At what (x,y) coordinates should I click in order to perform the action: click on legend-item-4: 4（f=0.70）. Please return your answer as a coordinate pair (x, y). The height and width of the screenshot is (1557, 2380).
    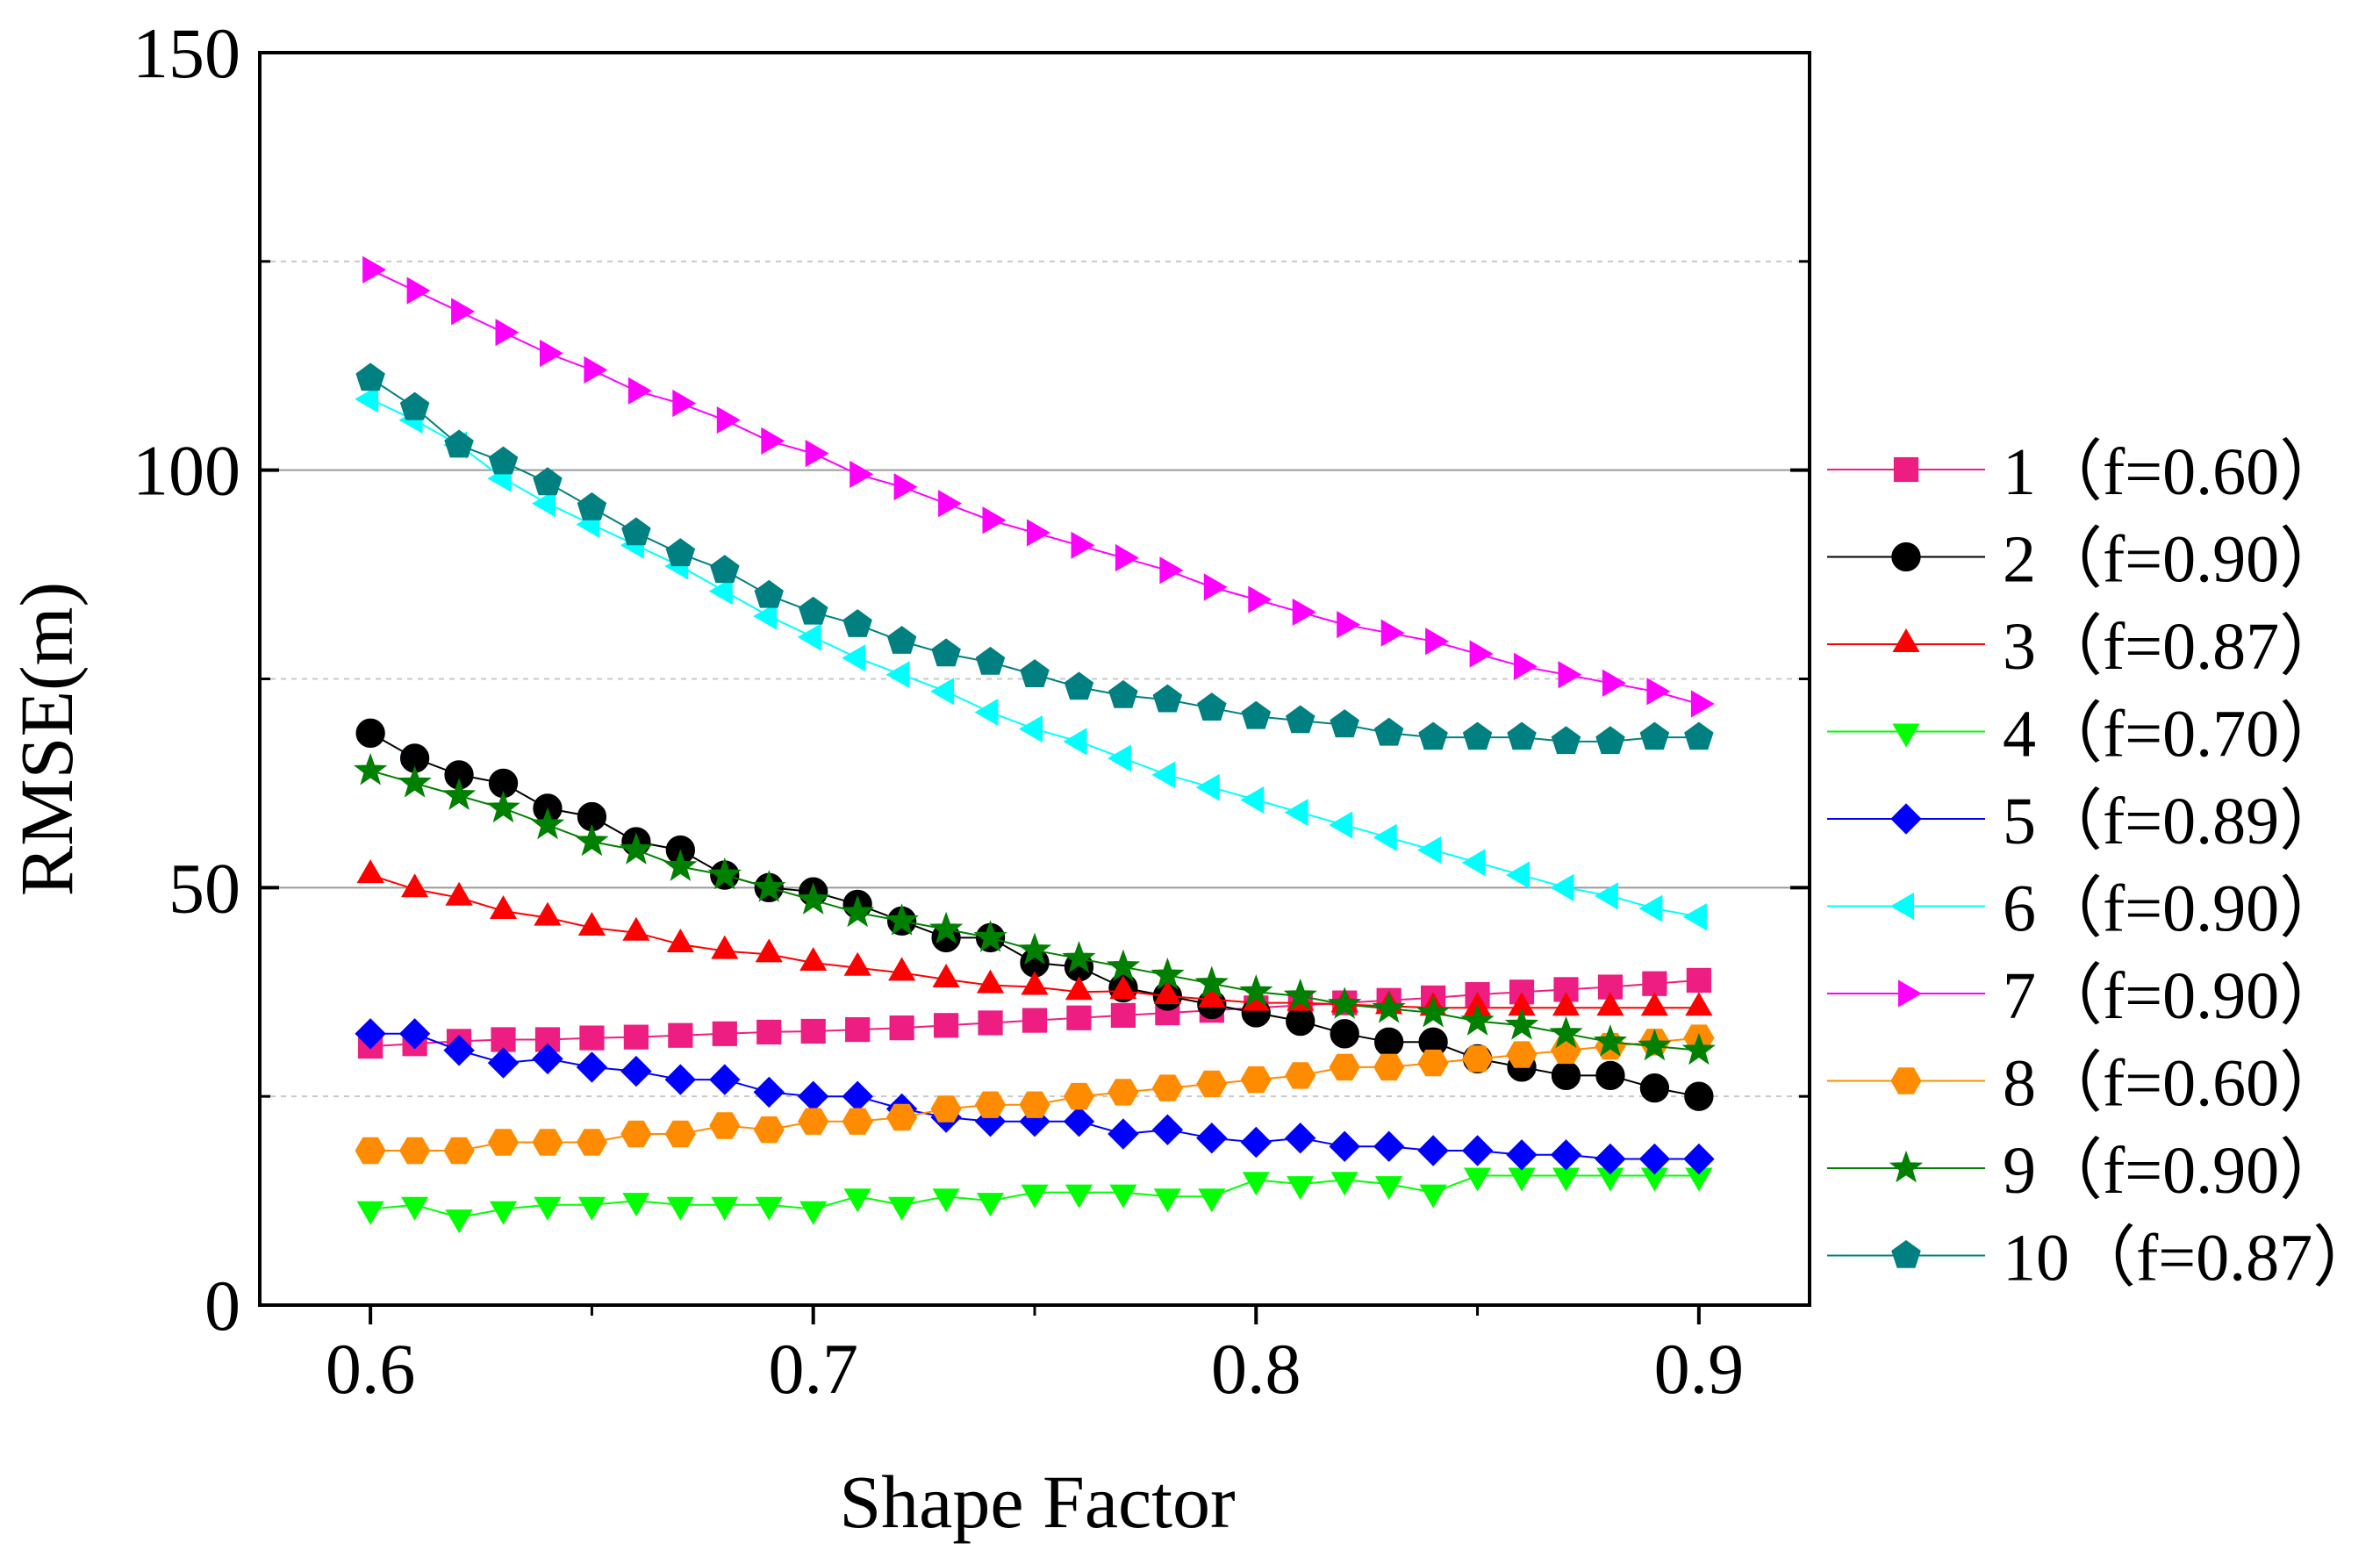
    Looking at the image, I should click on (2086, 734).